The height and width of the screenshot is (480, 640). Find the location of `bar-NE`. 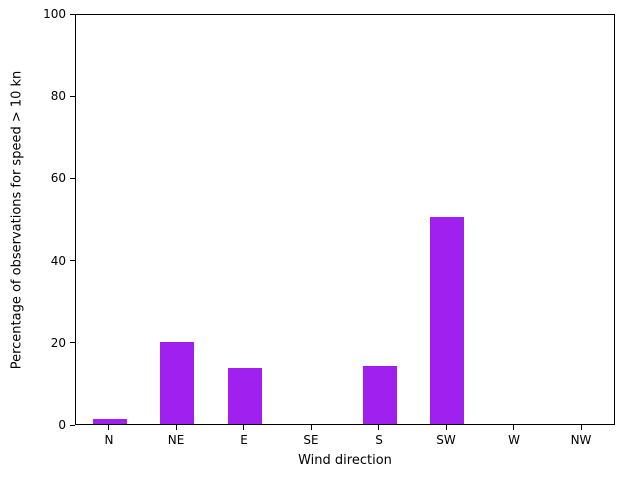

bar-NE is located at coordinates (177, 383).